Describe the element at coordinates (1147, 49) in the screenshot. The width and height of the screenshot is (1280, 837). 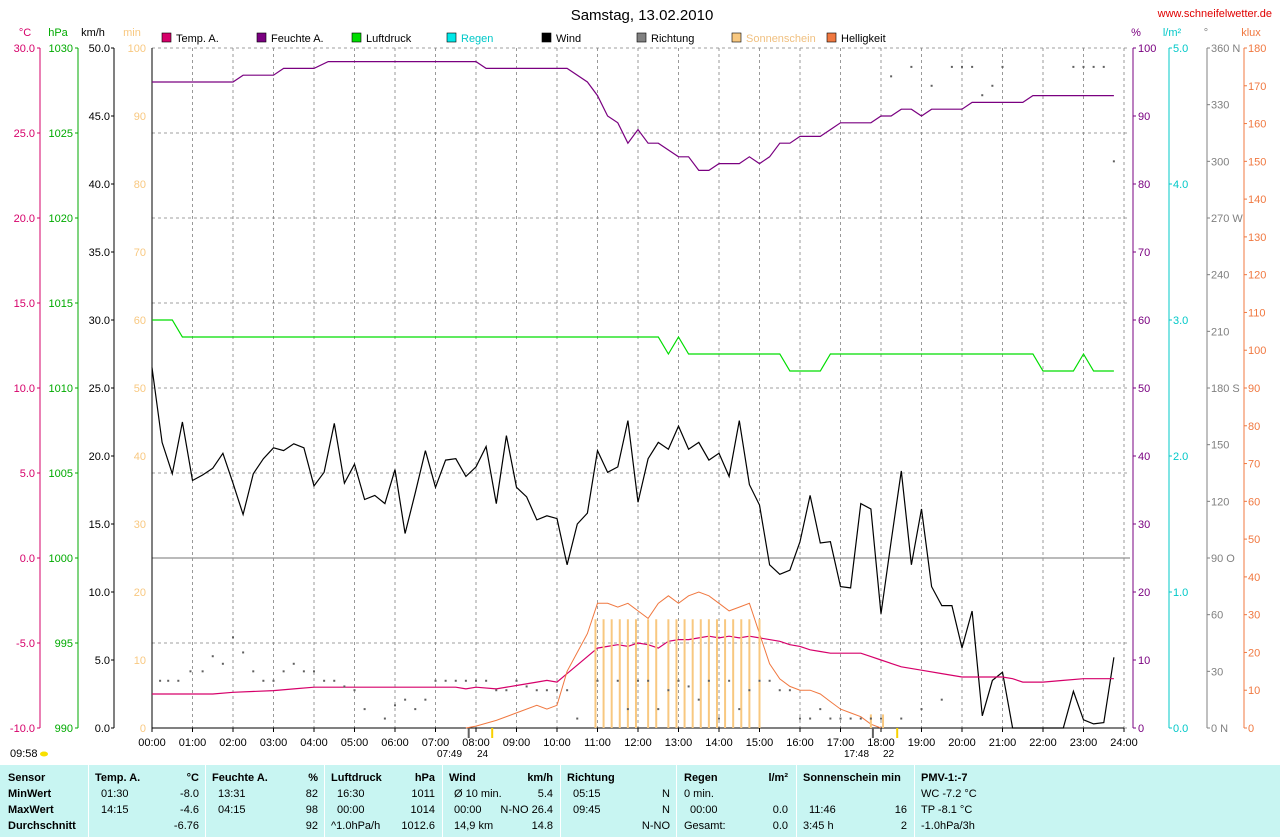
I see `tick-label-humidity: 100` at that location.